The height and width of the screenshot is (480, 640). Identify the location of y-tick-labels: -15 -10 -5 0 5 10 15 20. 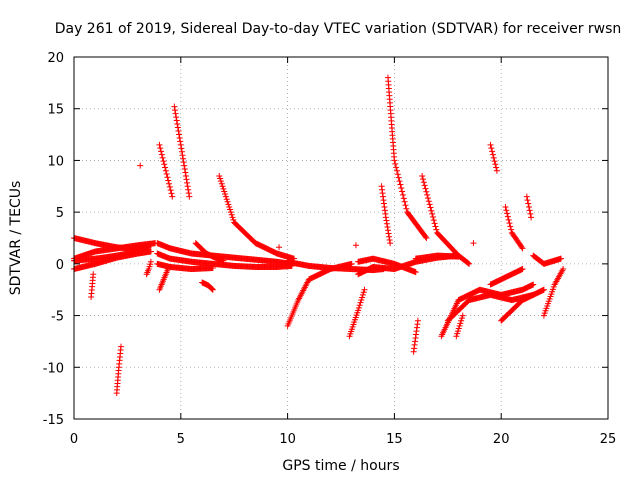
(53, 239).